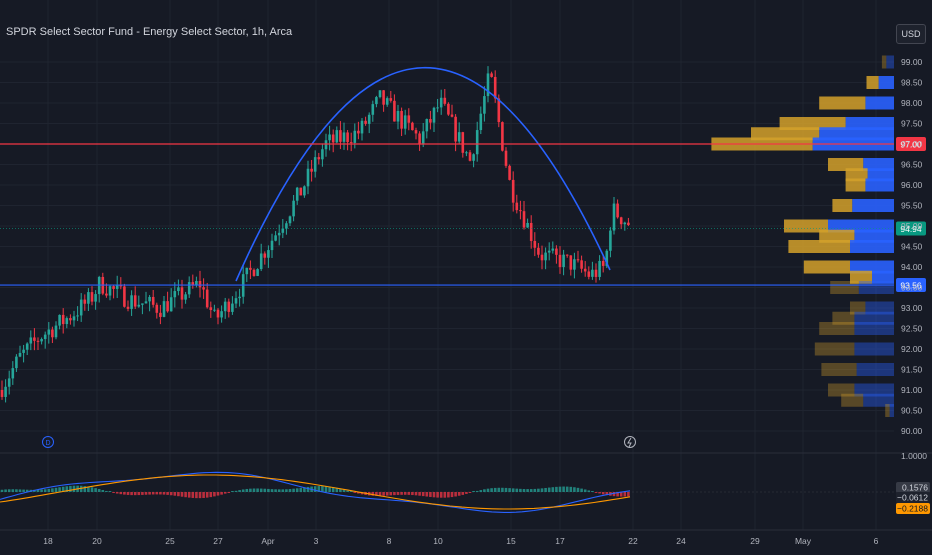  I want to click on indicator-axis-label: 1.0000, so click(914, 456).